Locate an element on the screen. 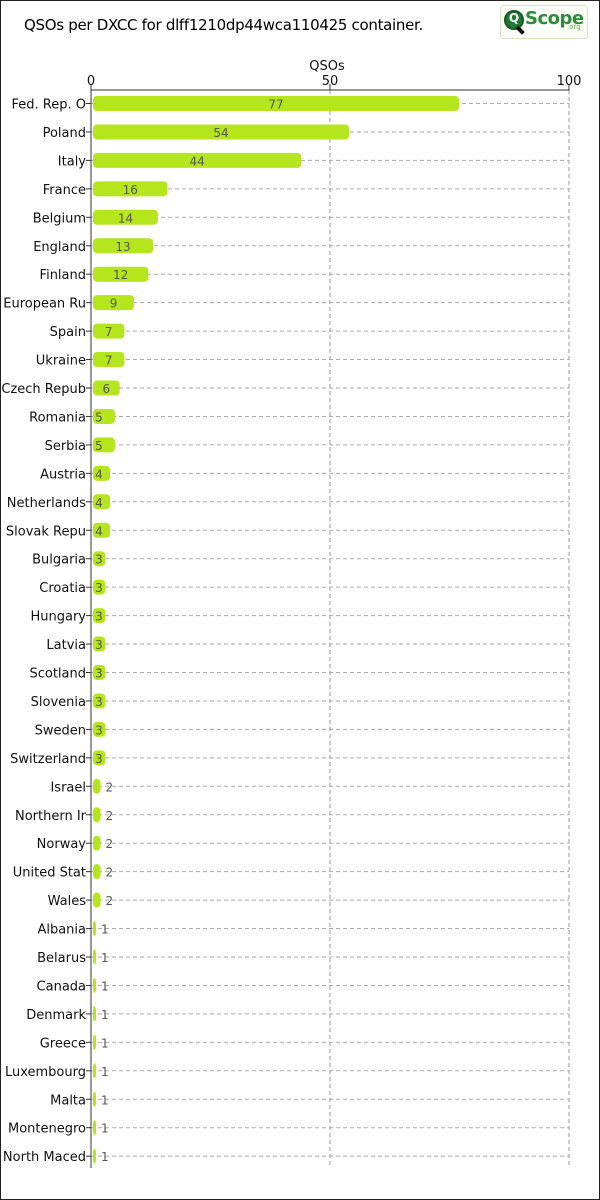 The image size is (600, 1200). value-label: 7 is located at coordinates (109, 361).